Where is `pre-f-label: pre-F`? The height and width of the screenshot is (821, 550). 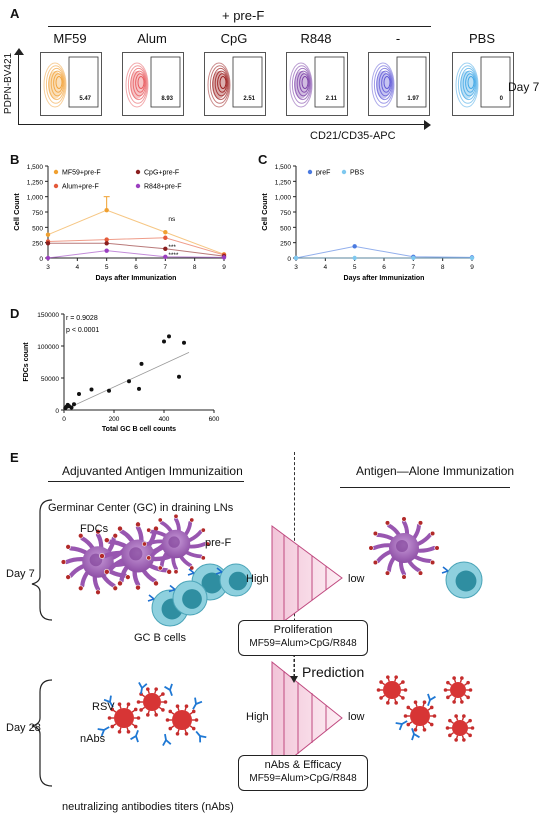 pre-f-label: pre-F is located at coordinates (218, 543).